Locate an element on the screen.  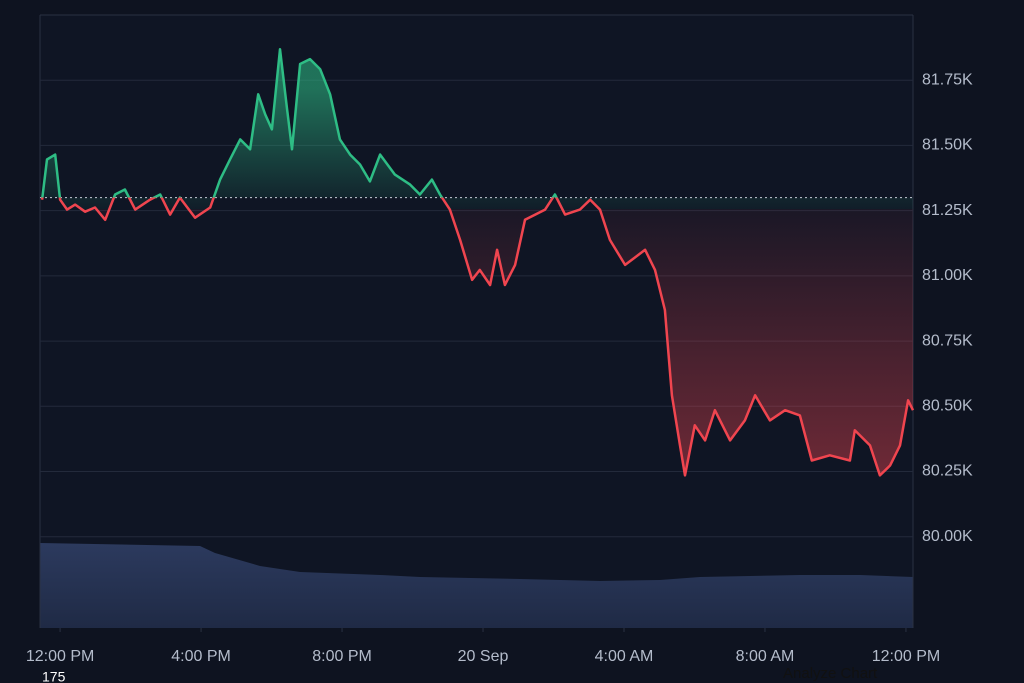
x-tick-label: 4:00 PM is located at coordinates (201, 656).